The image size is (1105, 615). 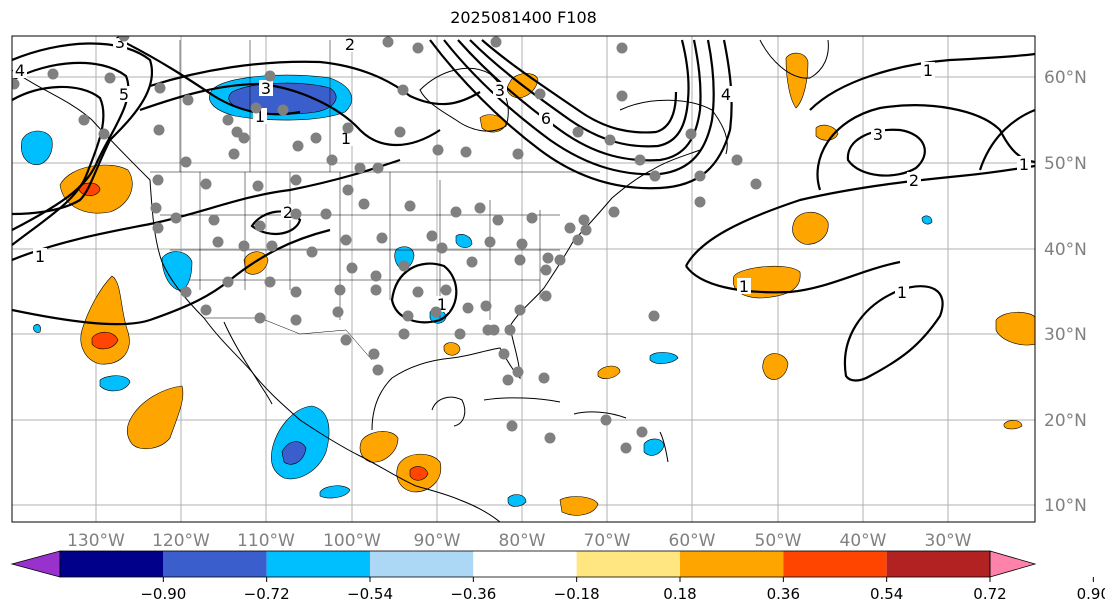 What do you see at coordinates (112, 564) in the screenshot?
I see `colorbar-swatch` at bounding box center [112, 564].